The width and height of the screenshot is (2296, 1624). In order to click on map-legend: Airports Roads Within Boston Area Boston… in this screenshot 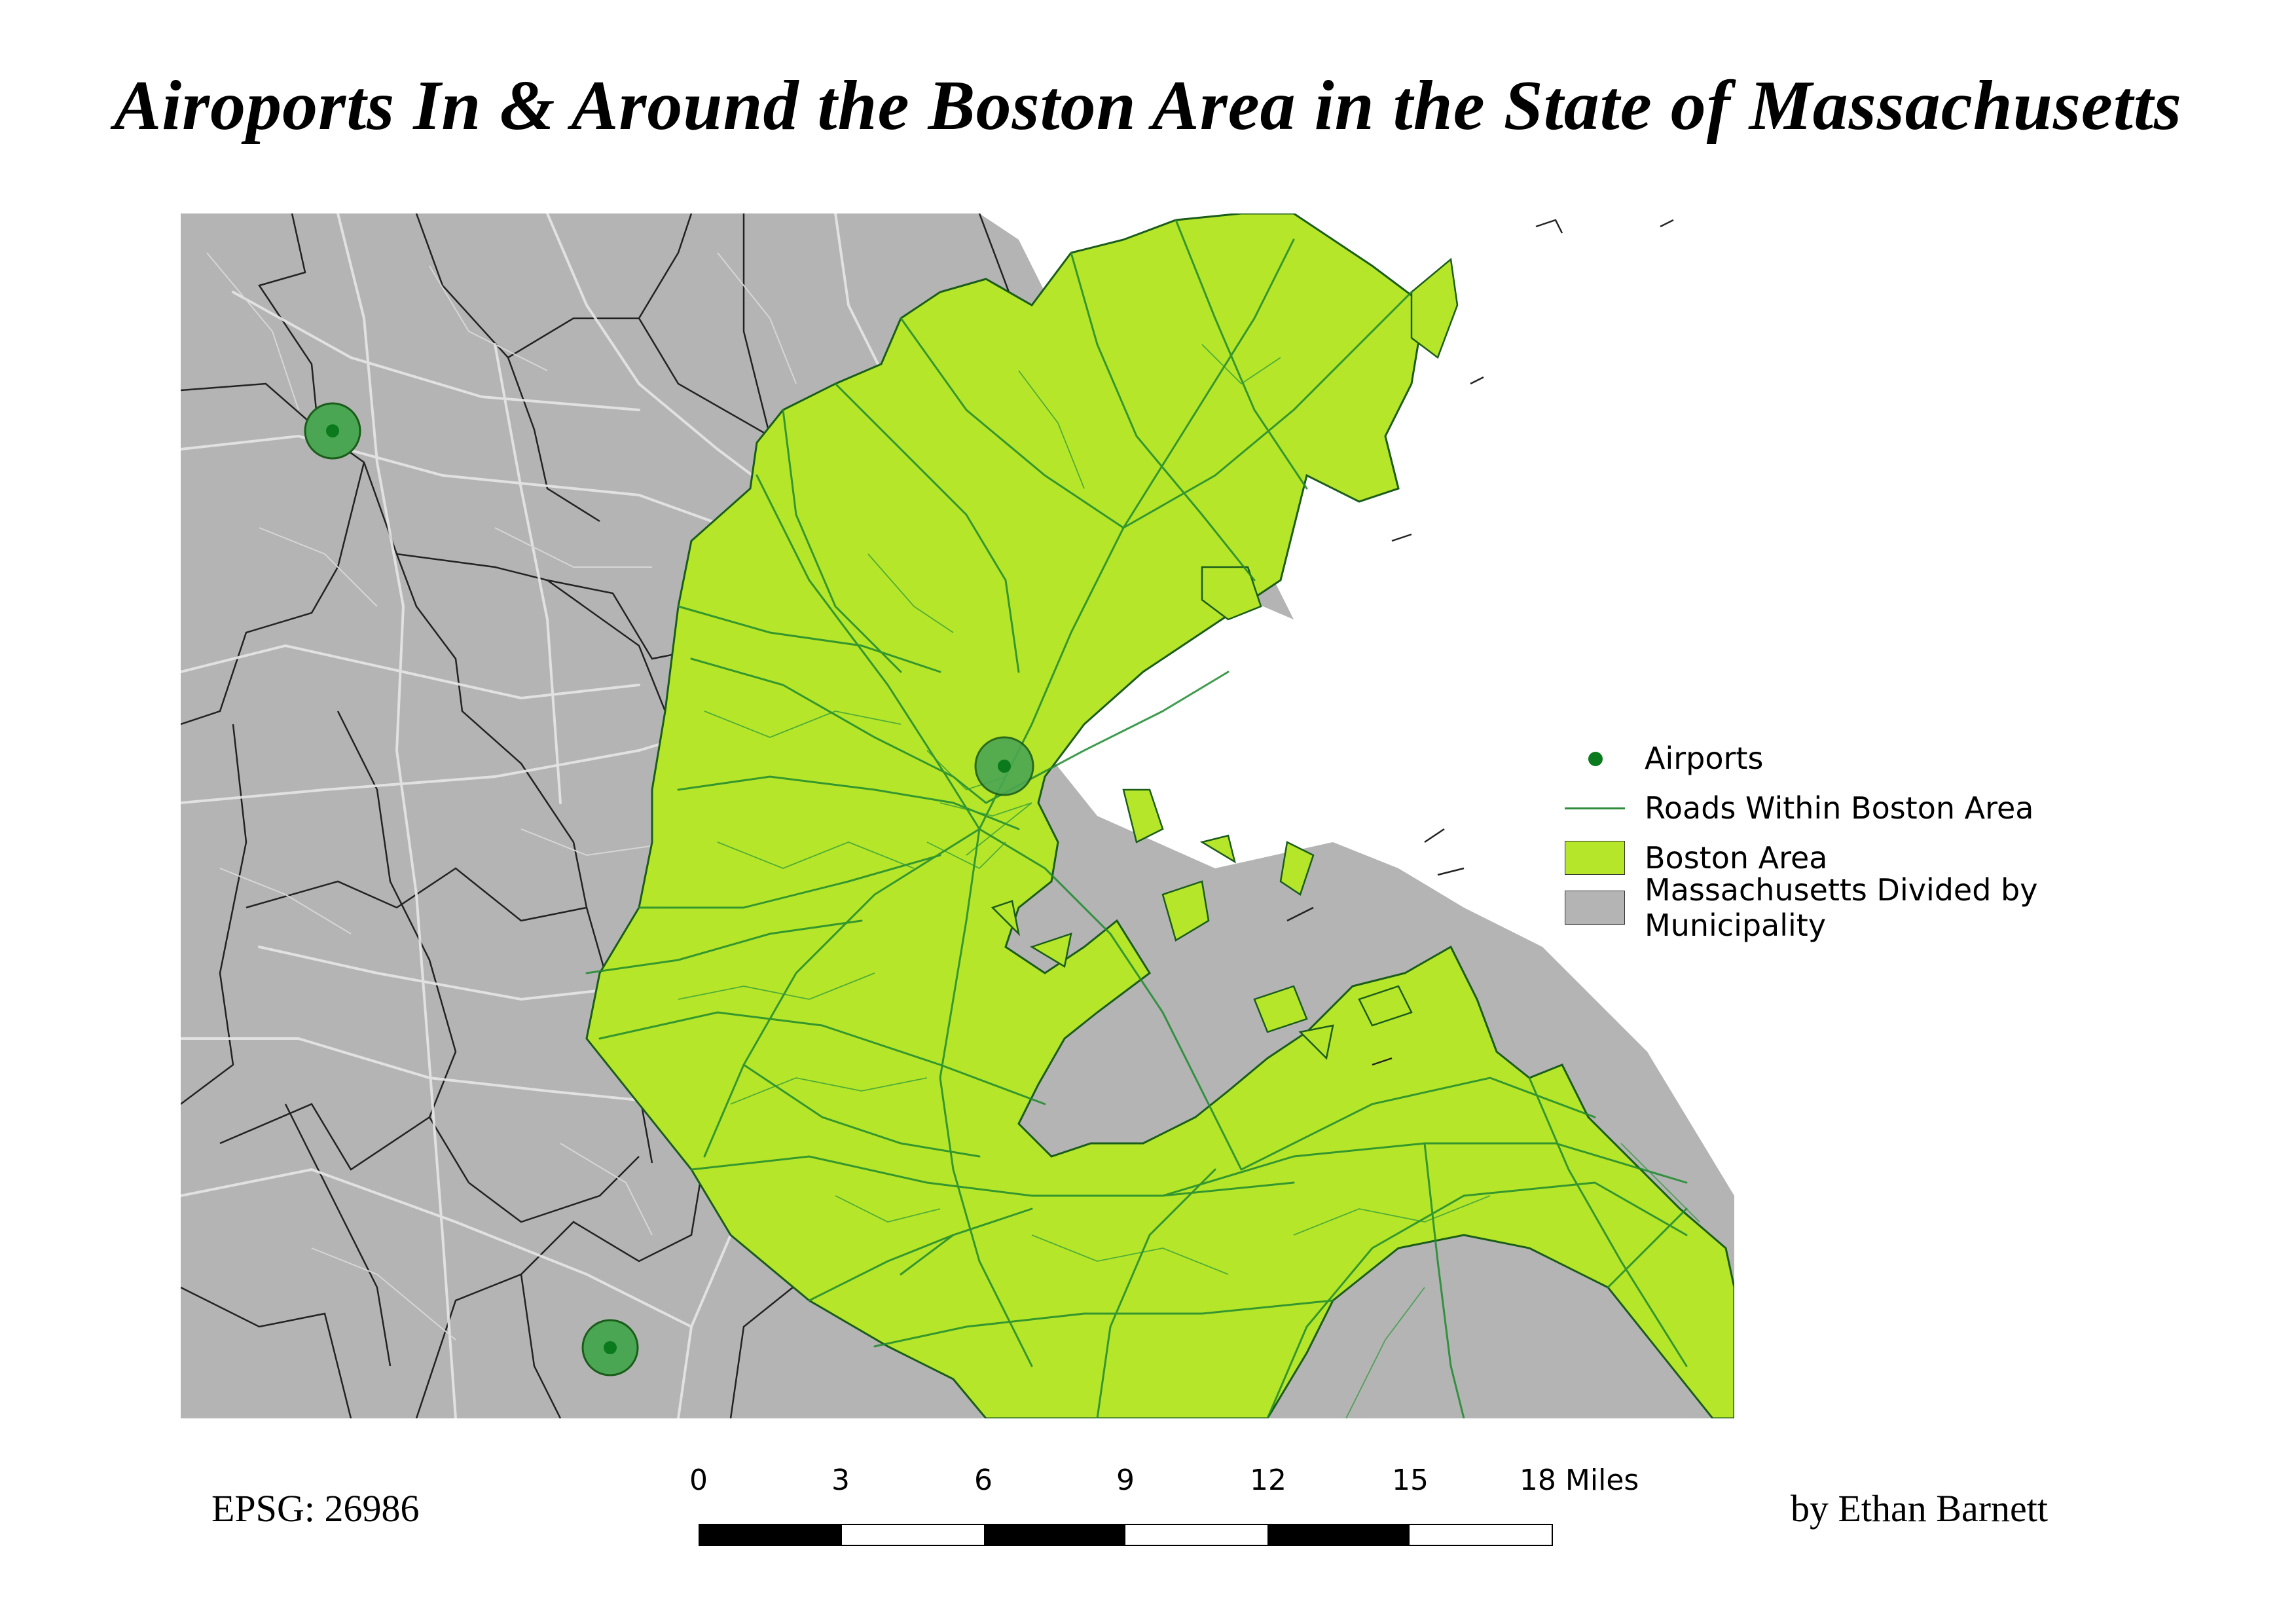, I will do `click(1892, 838)`.